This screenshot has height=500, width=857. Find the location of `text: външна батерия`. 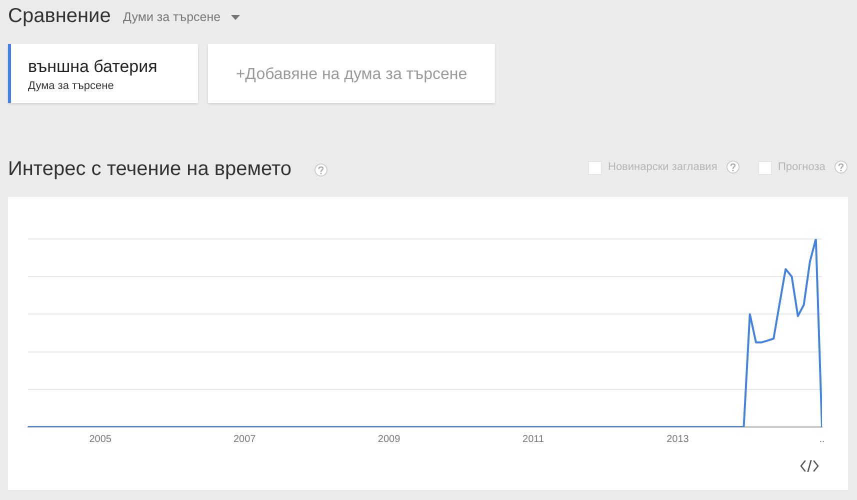

text: външна батерия is located at coordinates (93, 67).